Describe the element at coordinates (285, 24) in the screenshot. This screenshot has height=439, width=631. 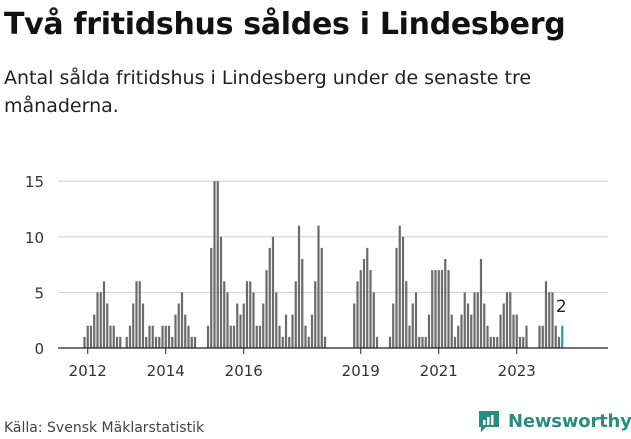
I see `chart-title: Två fritidshus såldes i Lindesberg` at that location.